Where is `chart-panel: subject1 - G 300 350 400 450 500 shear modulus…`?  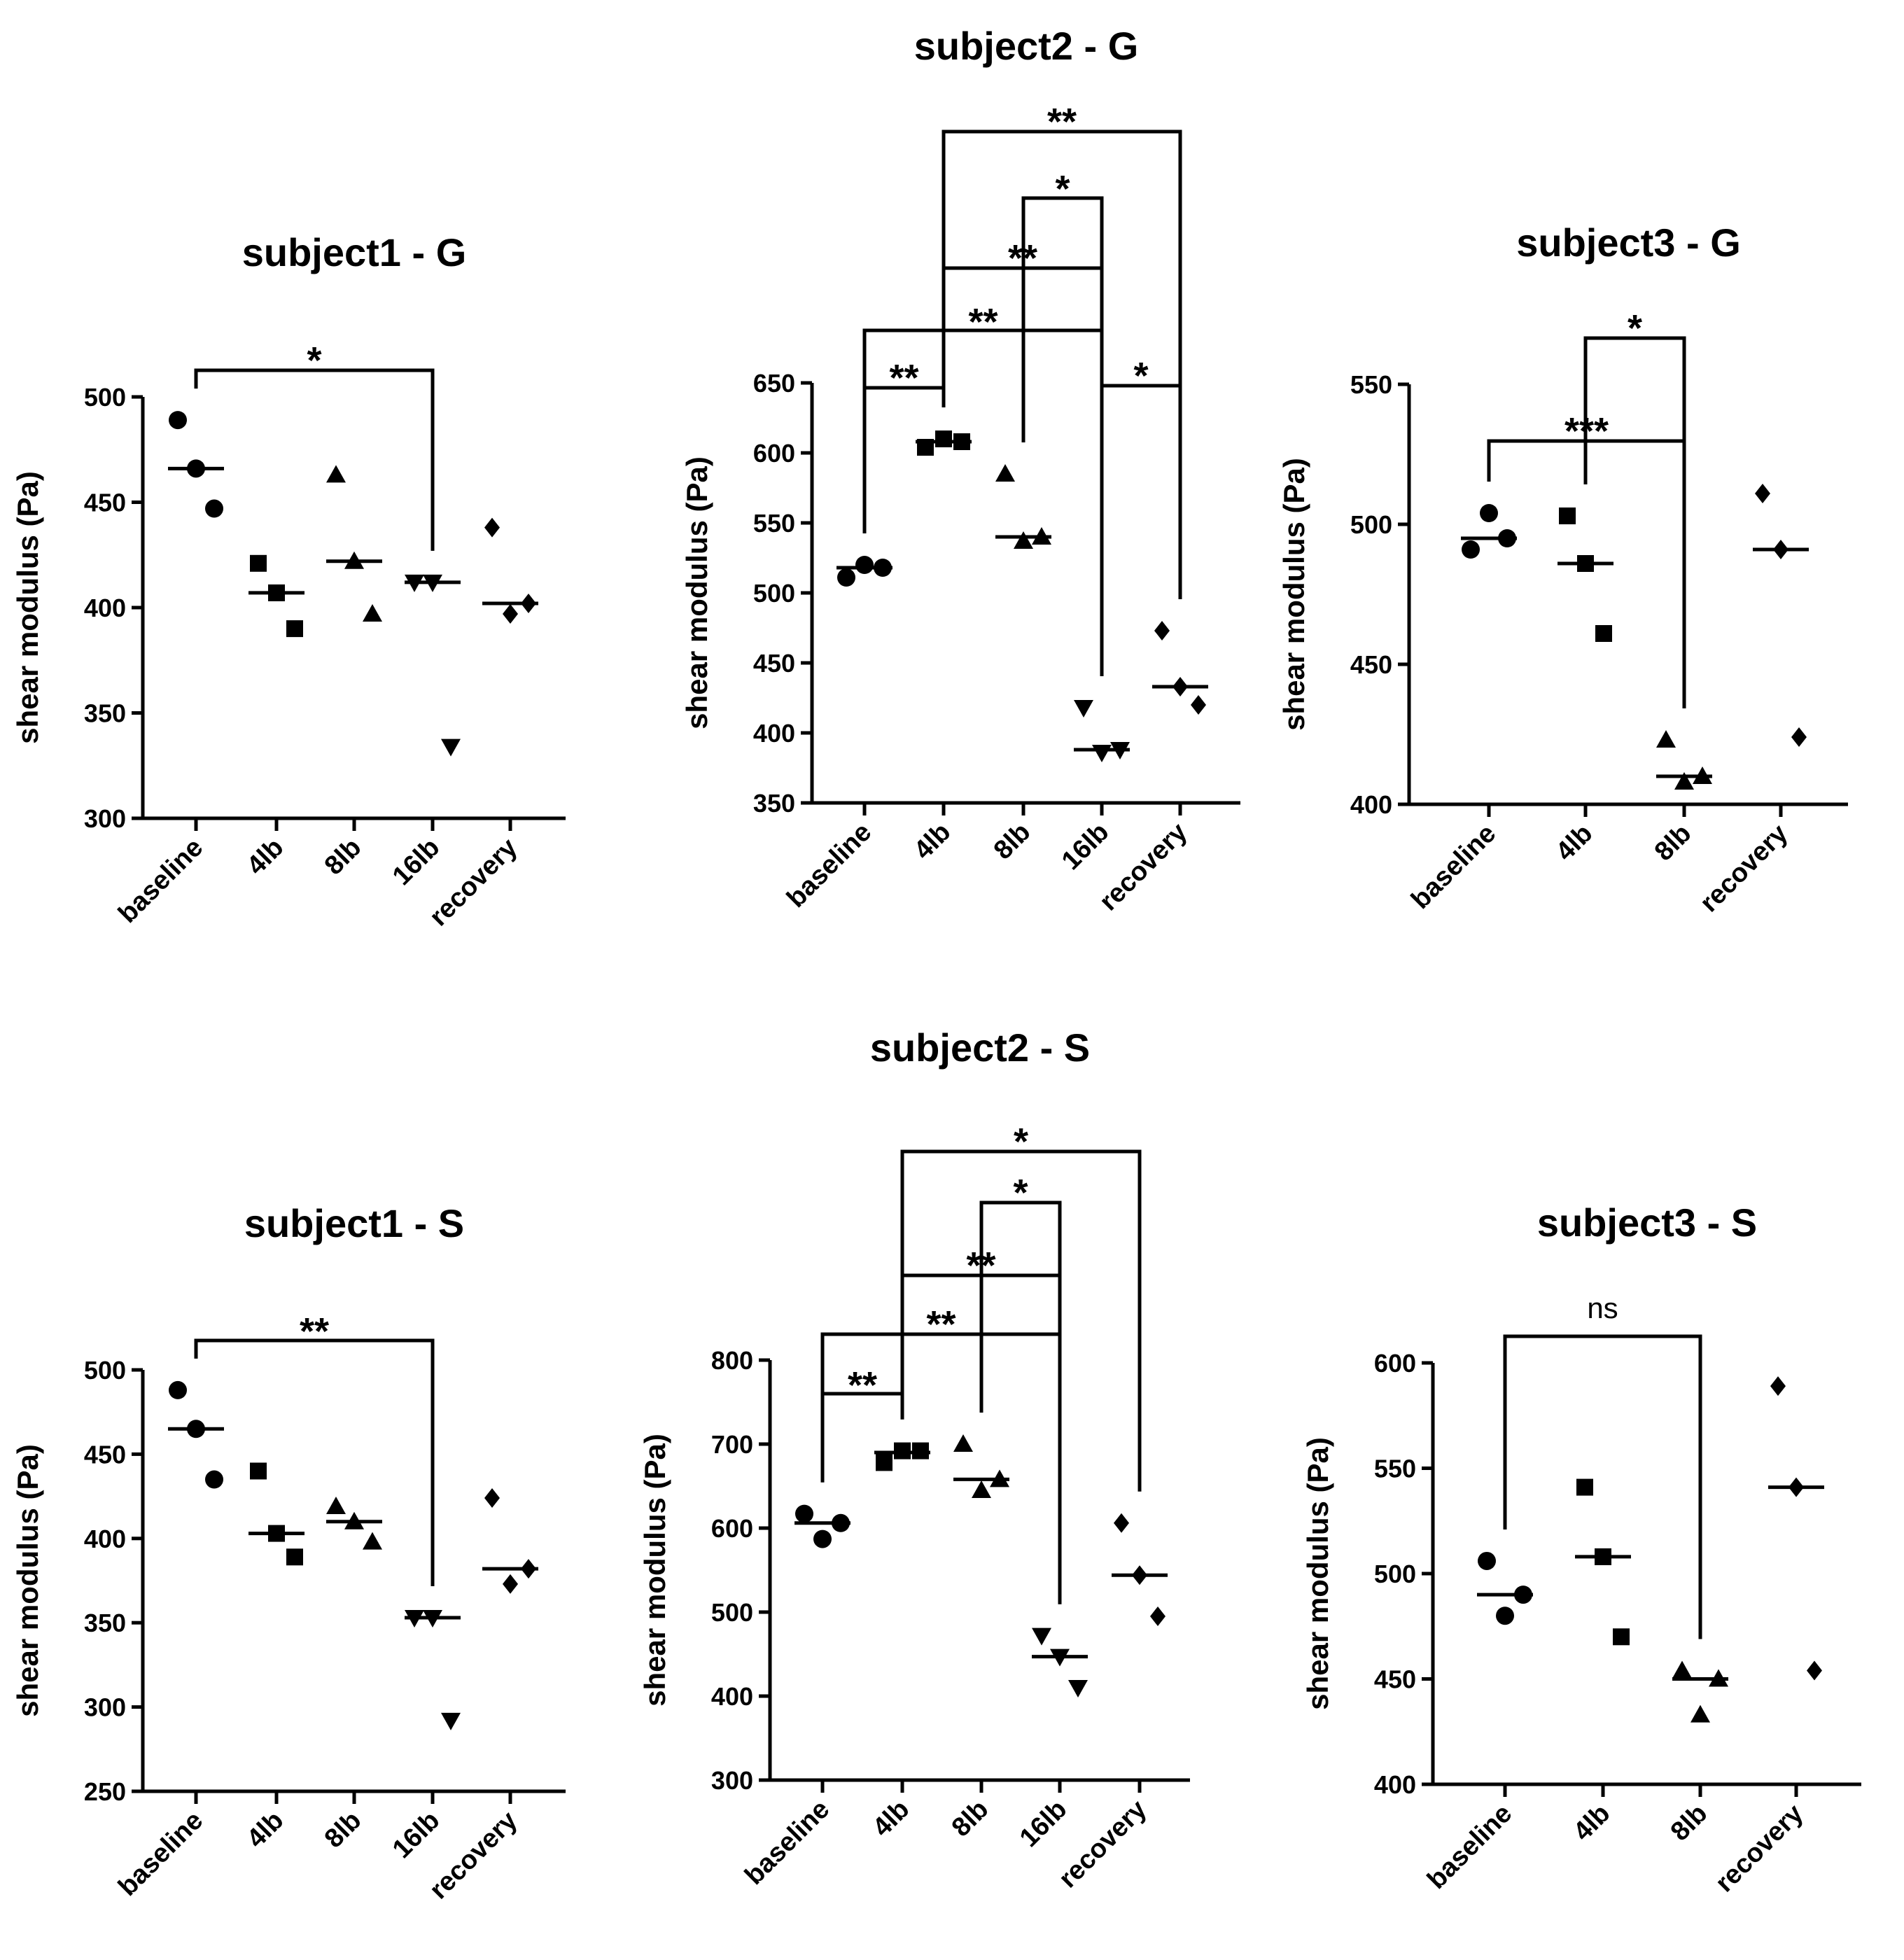
chart-panel: subject1 - G 300 350 400 450 500 shear modulus… is located at coordinates (288, 581).